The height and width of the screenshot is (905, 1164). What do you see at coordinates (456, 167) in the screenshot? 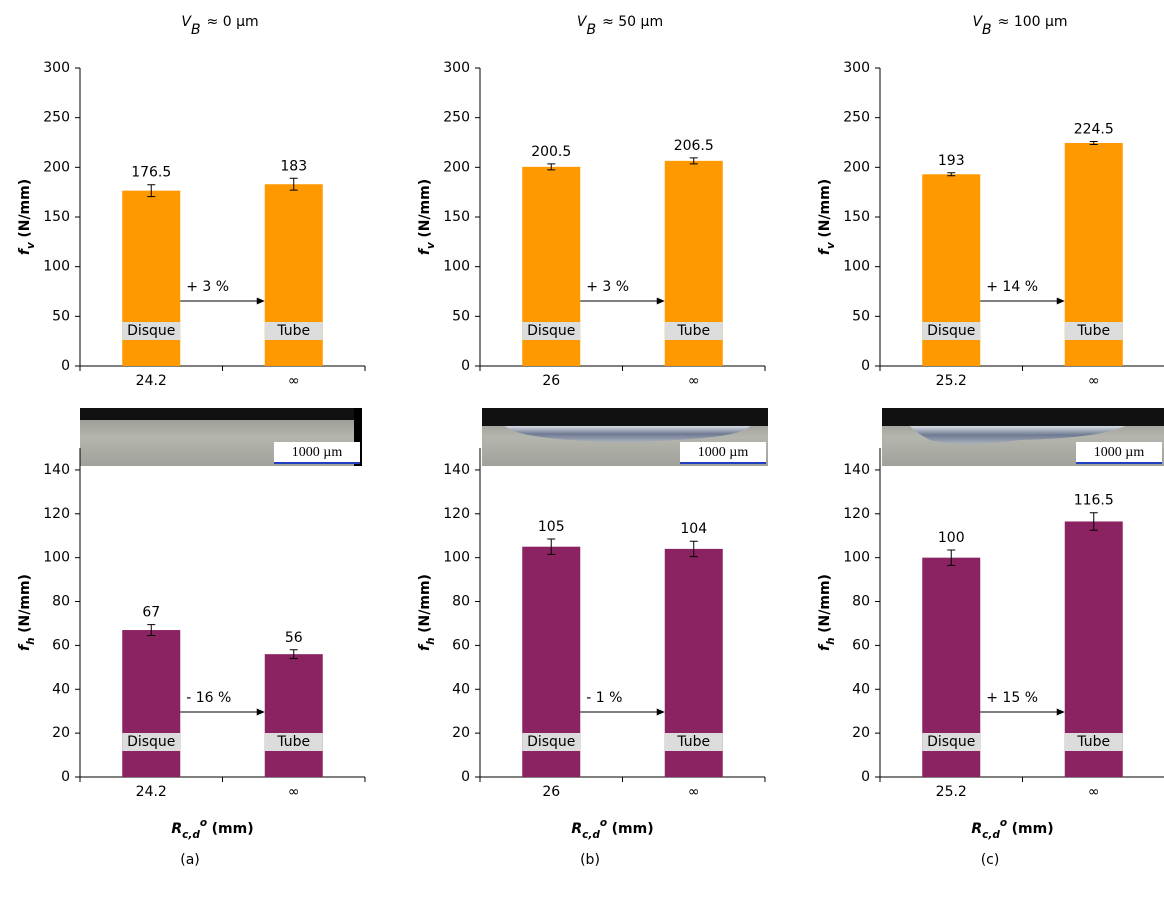
I see `y-tick-label: 200` at bounding box center [456, 167].